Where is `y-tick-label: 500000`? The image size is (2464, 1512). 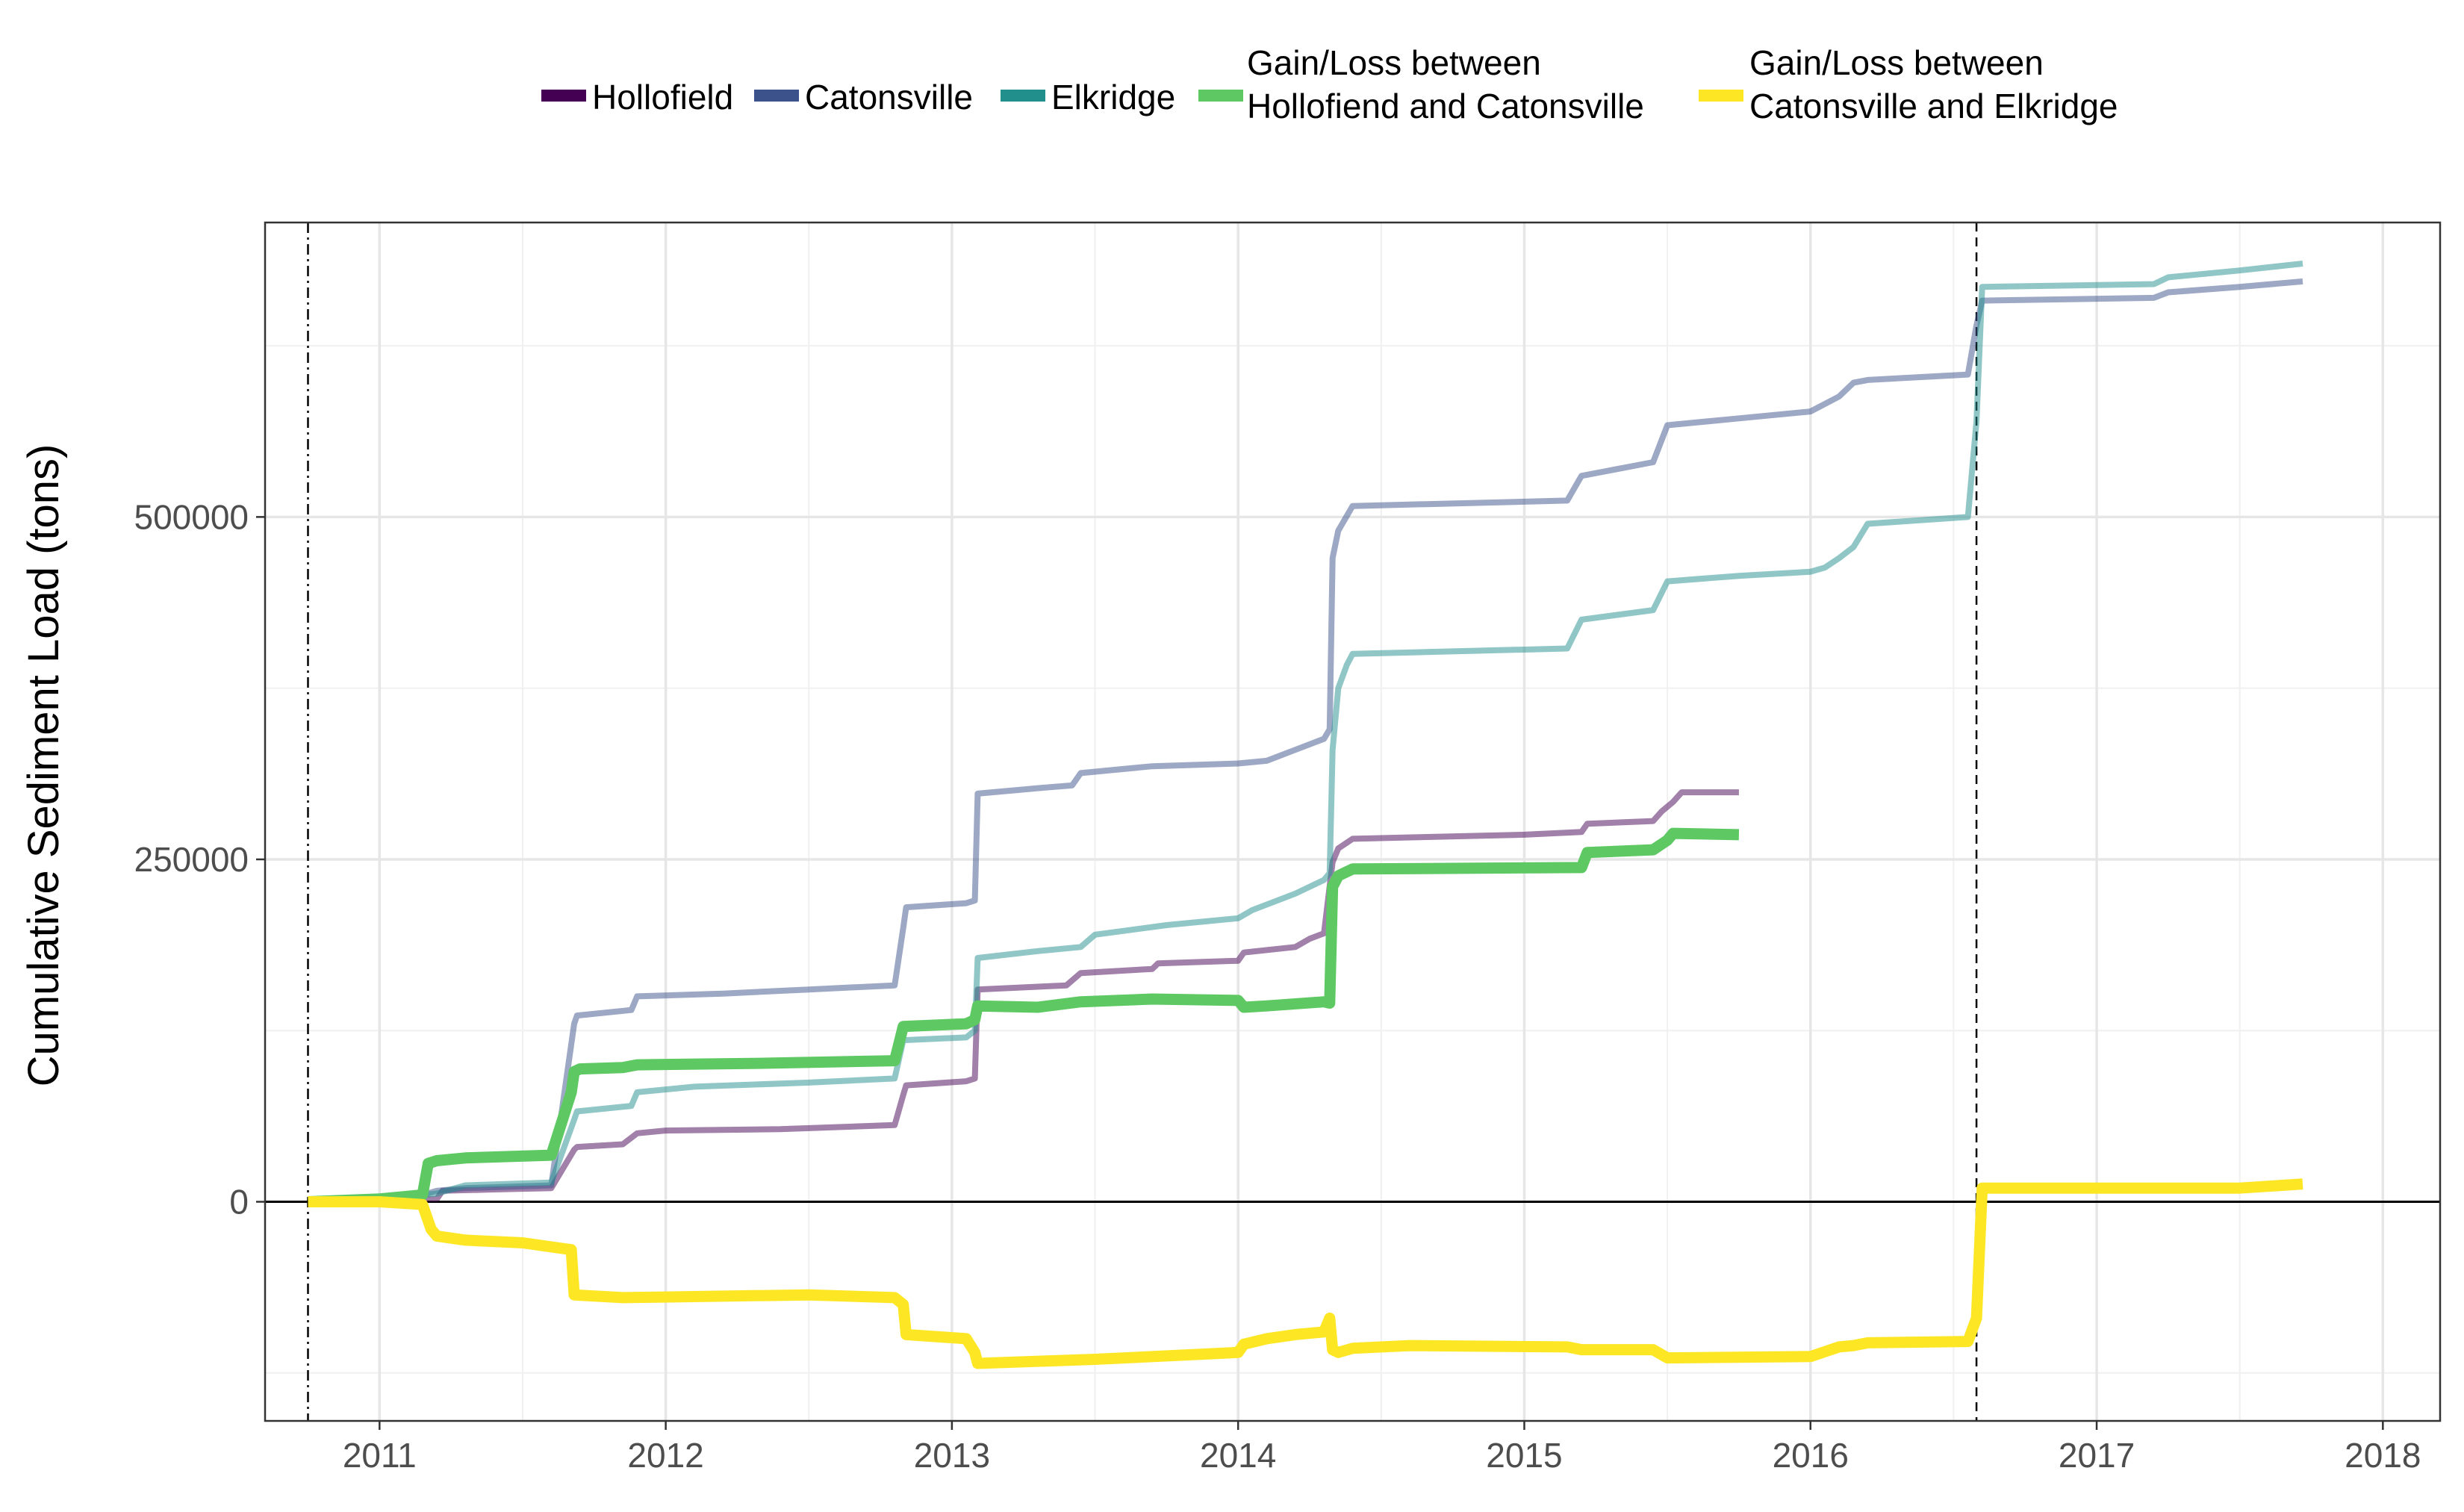
y-tick-label: 500000 is located at coordinates (191, 516).